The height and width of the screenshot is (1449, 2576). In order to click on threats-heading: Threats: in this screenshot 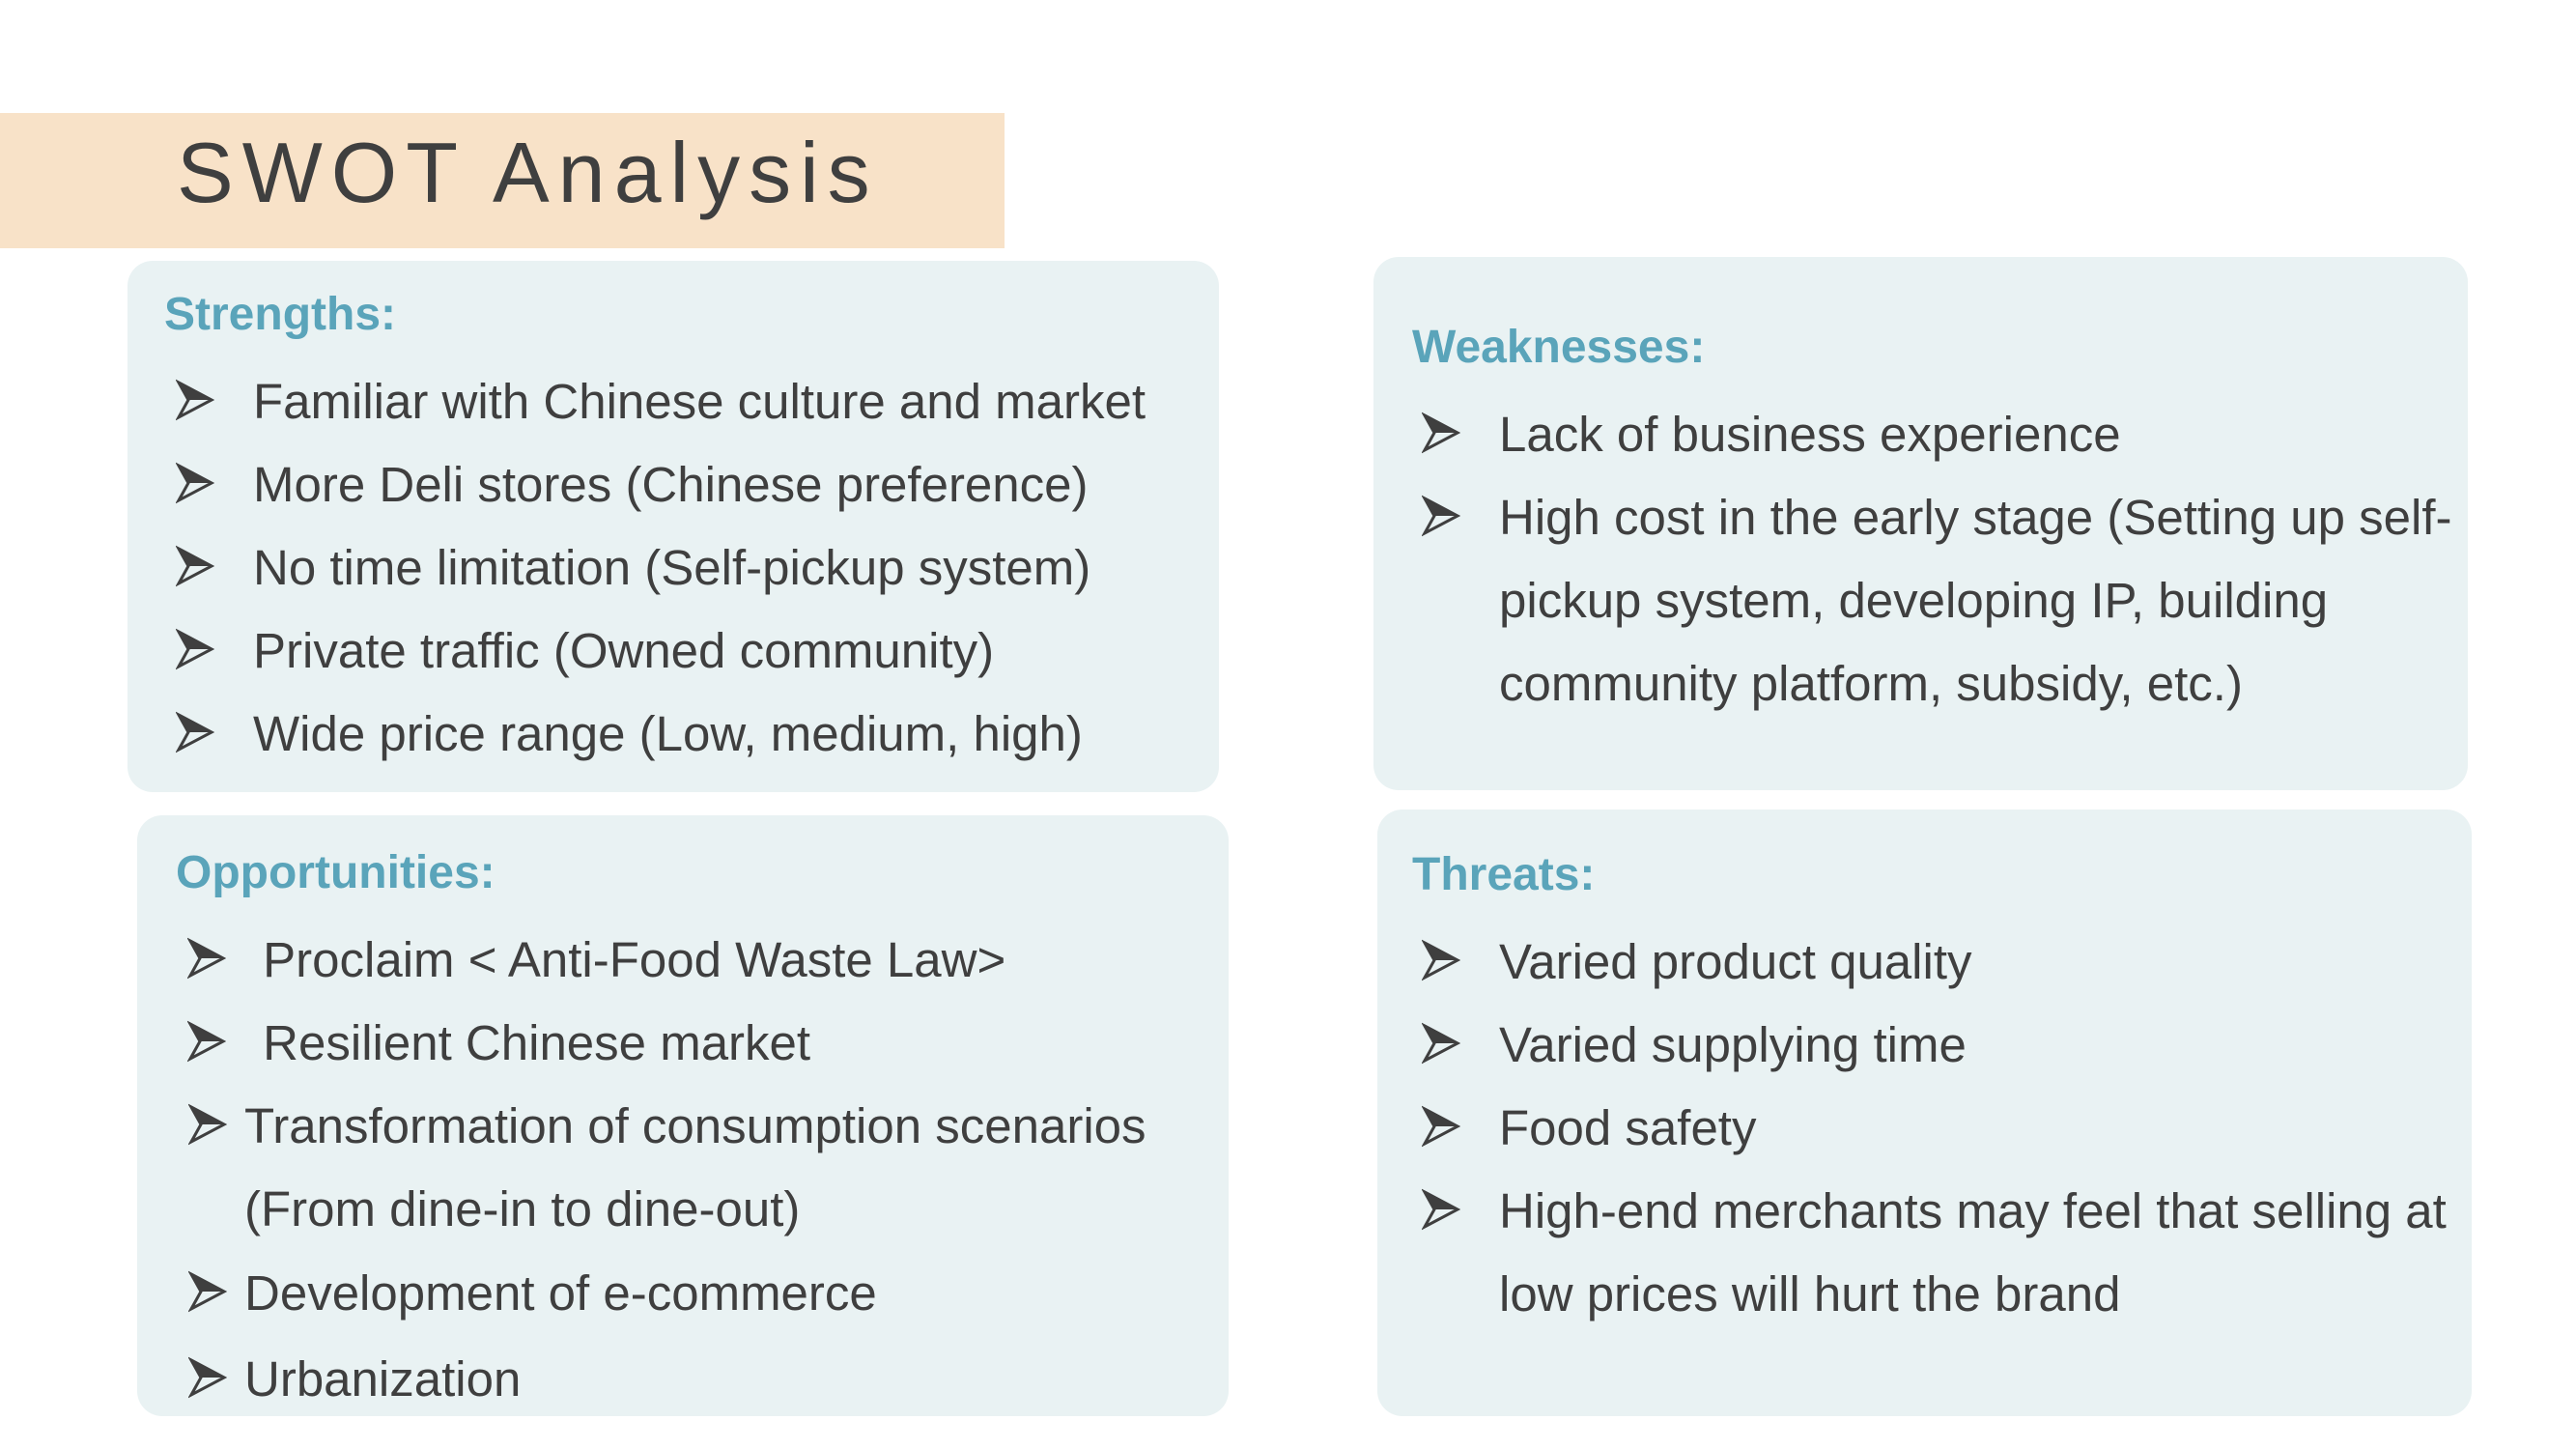, I will do `click(1504, 874)`.